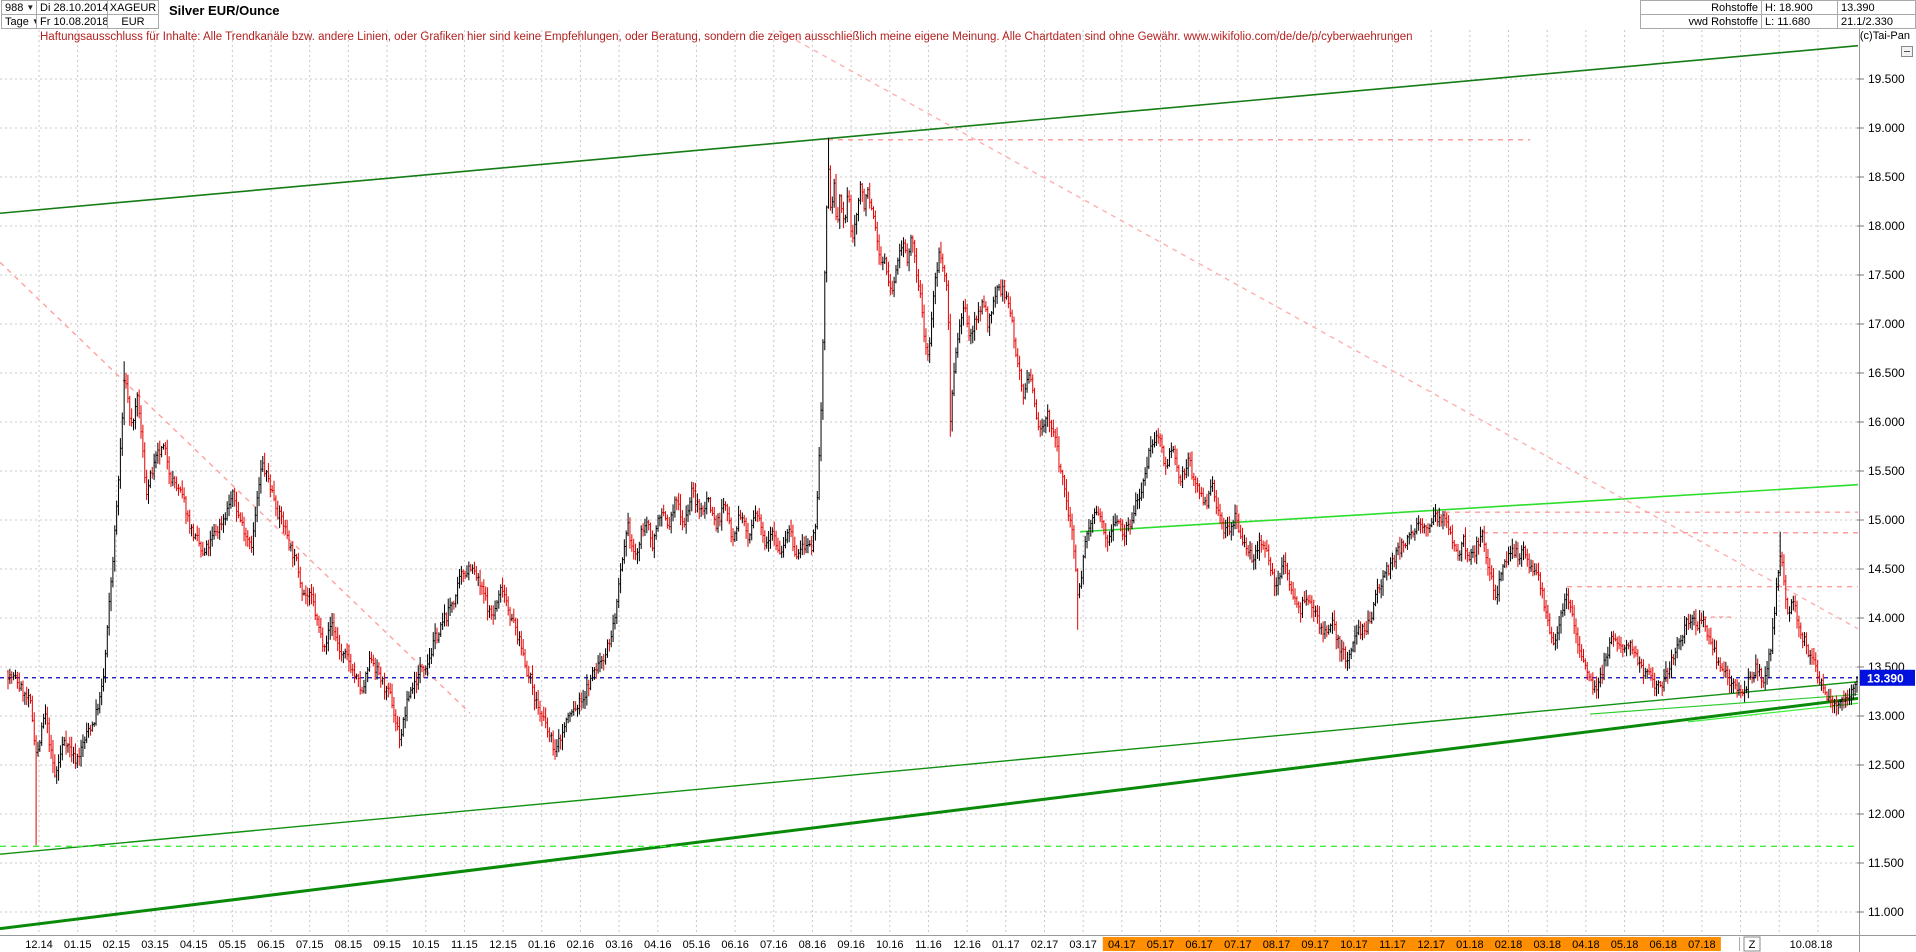 The image size is (1916, 952). What do you see at coordinates (235, 487) in the screenshot?
I see `trendline-downtrend-pink-left` at bounding box center [235, 487].